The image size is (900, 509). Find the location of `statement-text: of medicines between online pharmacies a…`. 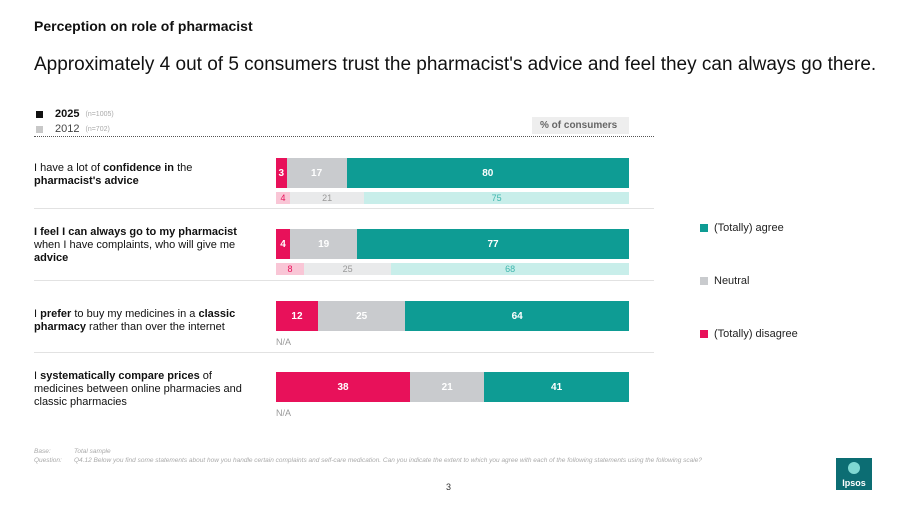

statement-text: of medicines between online pharmacies a… is located at coordinates (138, 389).